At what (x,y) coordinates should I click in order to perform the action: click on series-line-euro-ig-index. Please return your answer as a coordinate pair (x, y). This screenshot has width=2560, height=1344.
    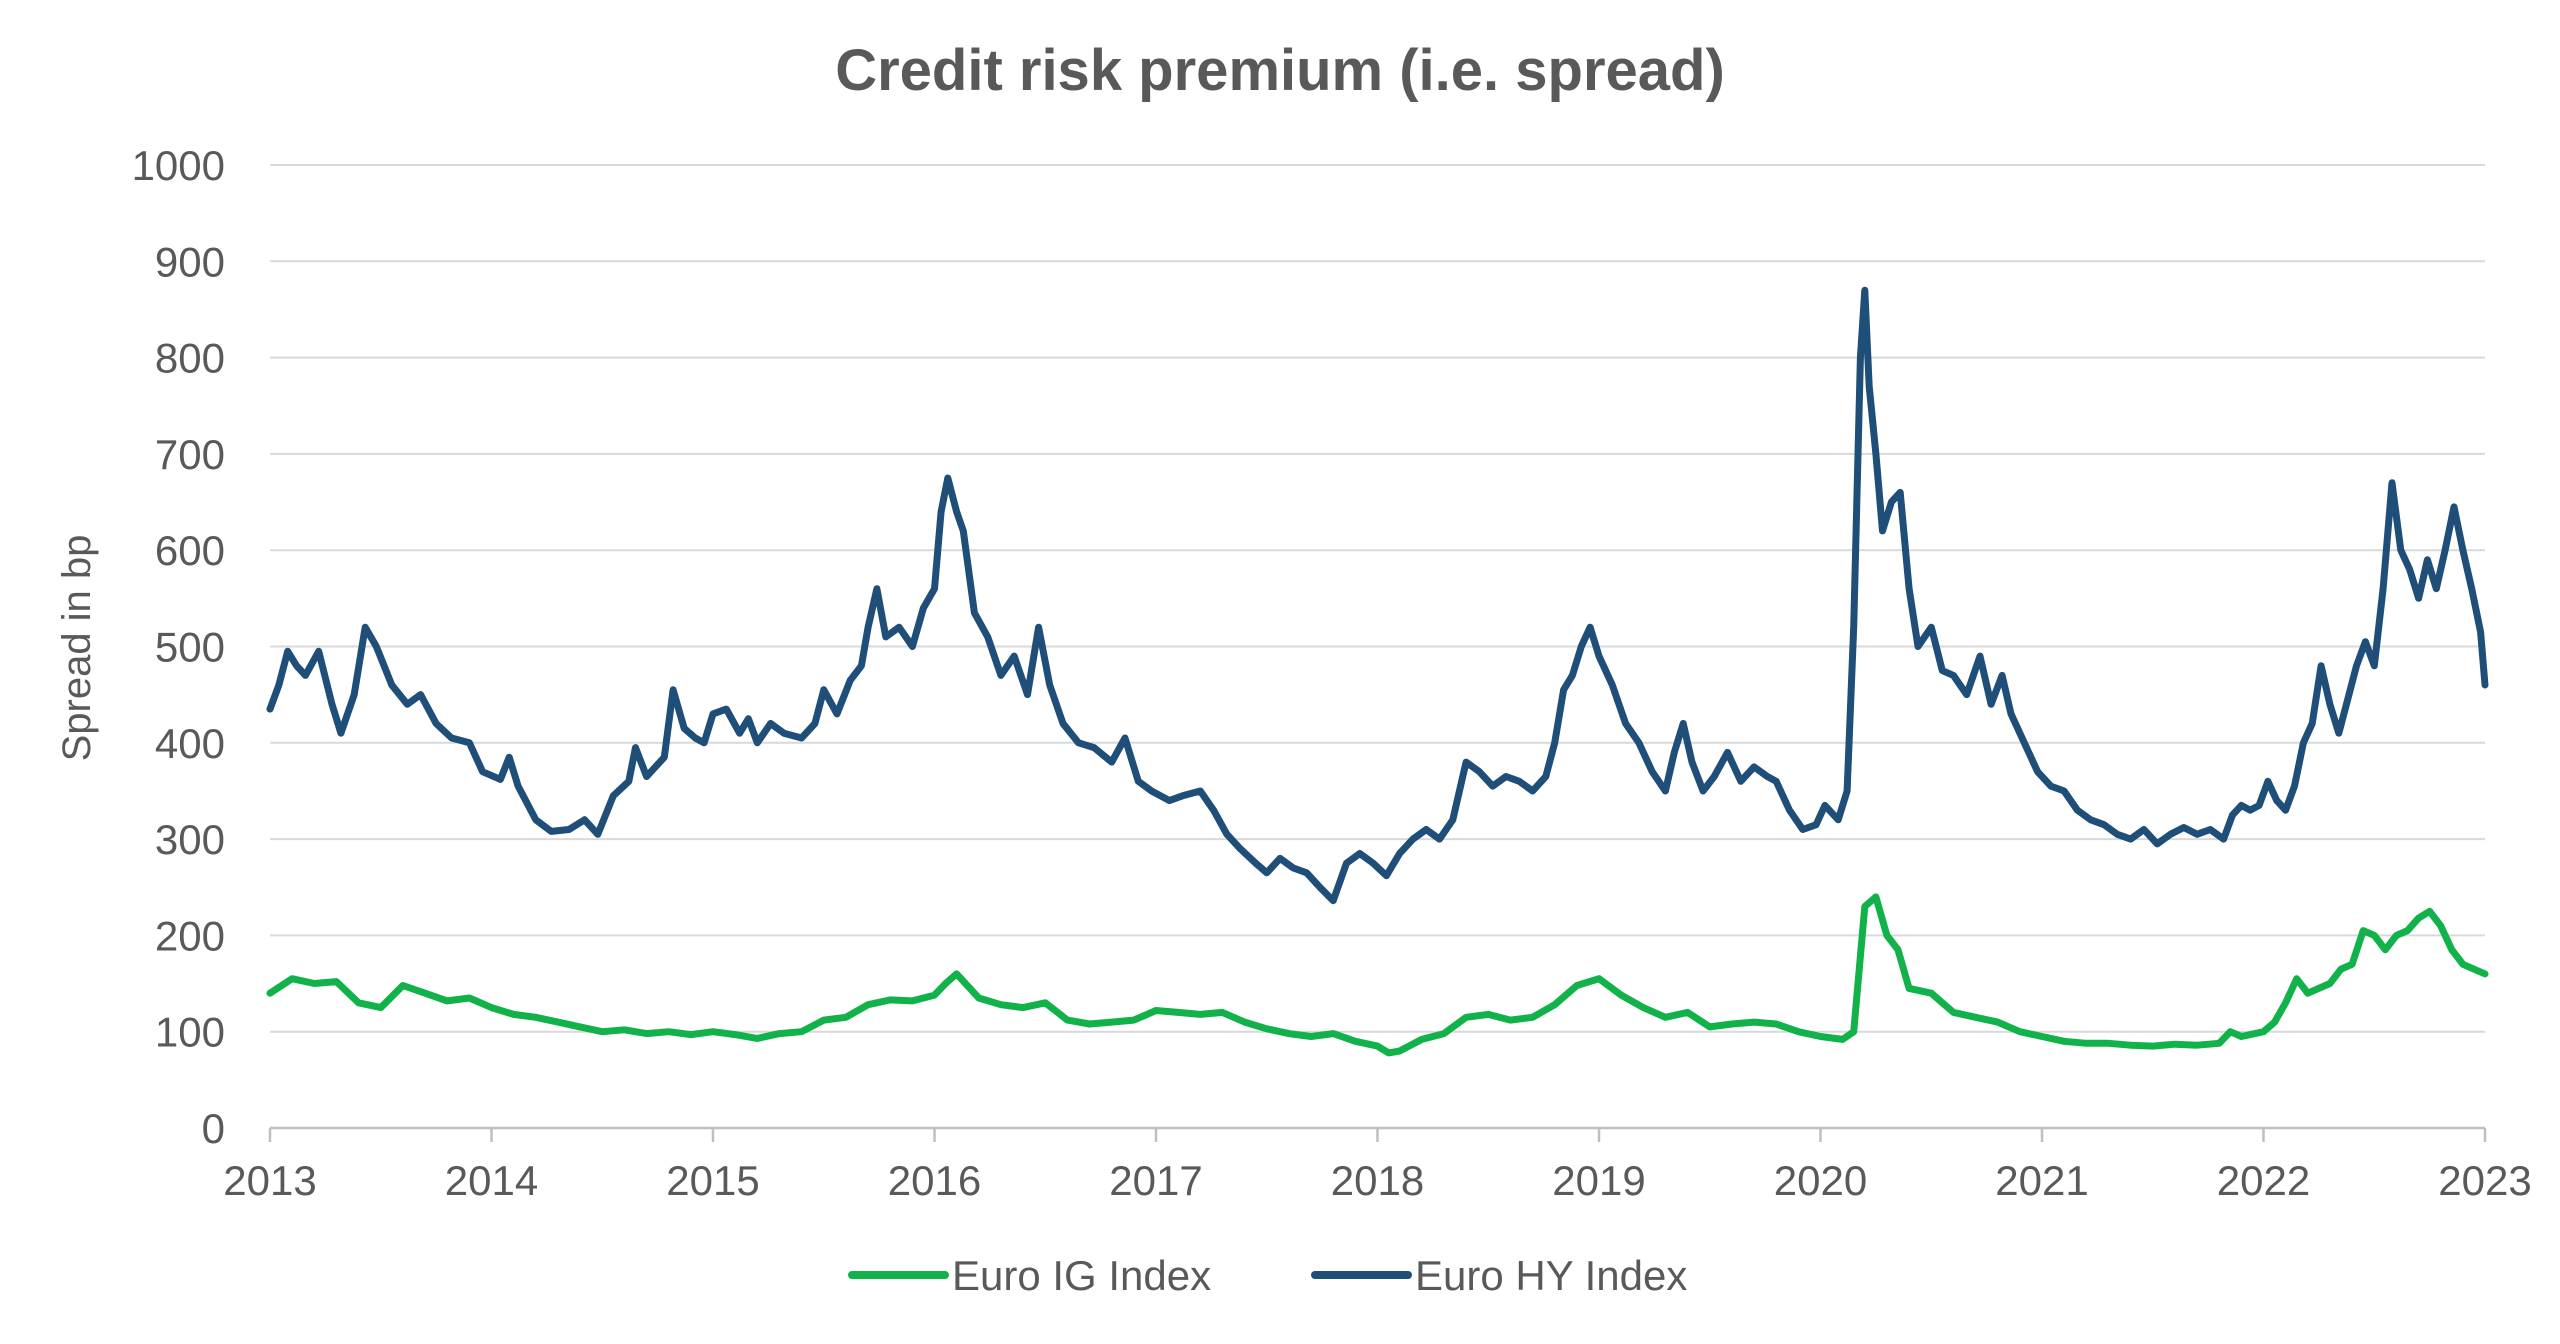
    Looking at the image, I should click on (1377, 975).